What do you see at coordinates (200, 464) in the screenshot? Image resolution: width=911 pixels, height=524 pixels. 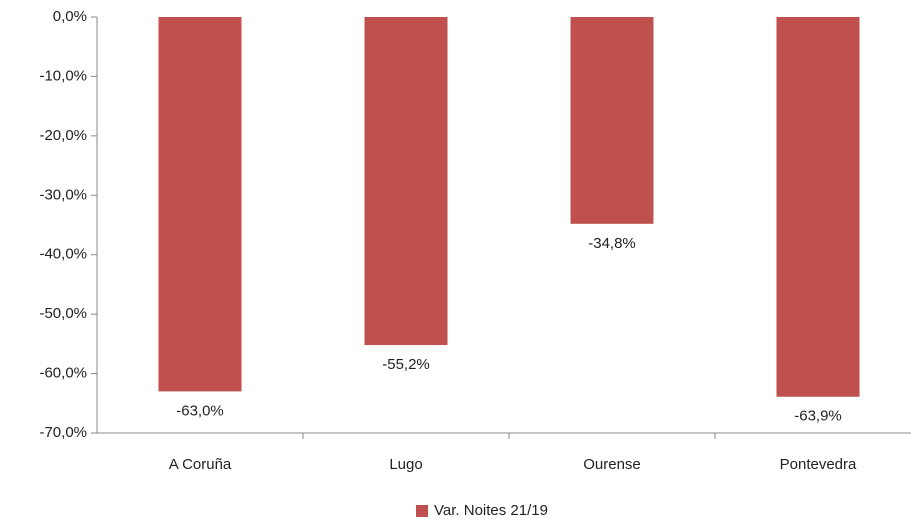 I see `x-tick-label: A Coruña` at bounding box center [200, 464].